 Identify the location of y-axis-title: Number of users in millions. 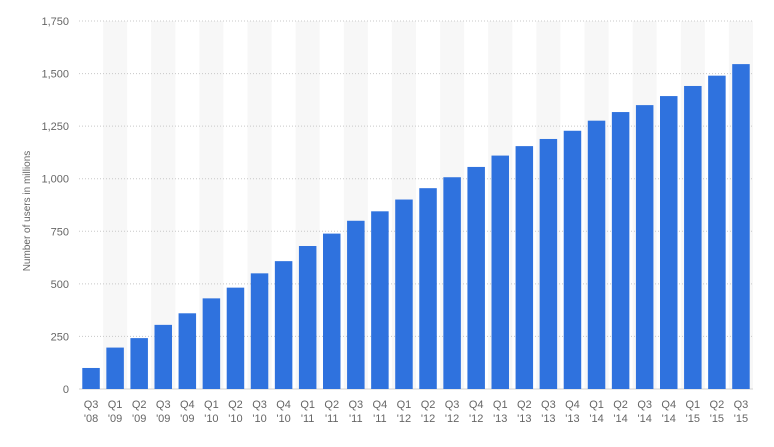
(27, 211).